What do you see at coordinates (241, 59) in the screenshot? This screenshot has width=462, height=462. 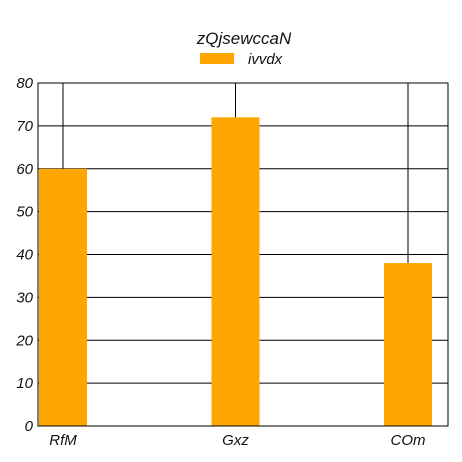 I see `legend: ivvdx` at bounding box center [241, 59].